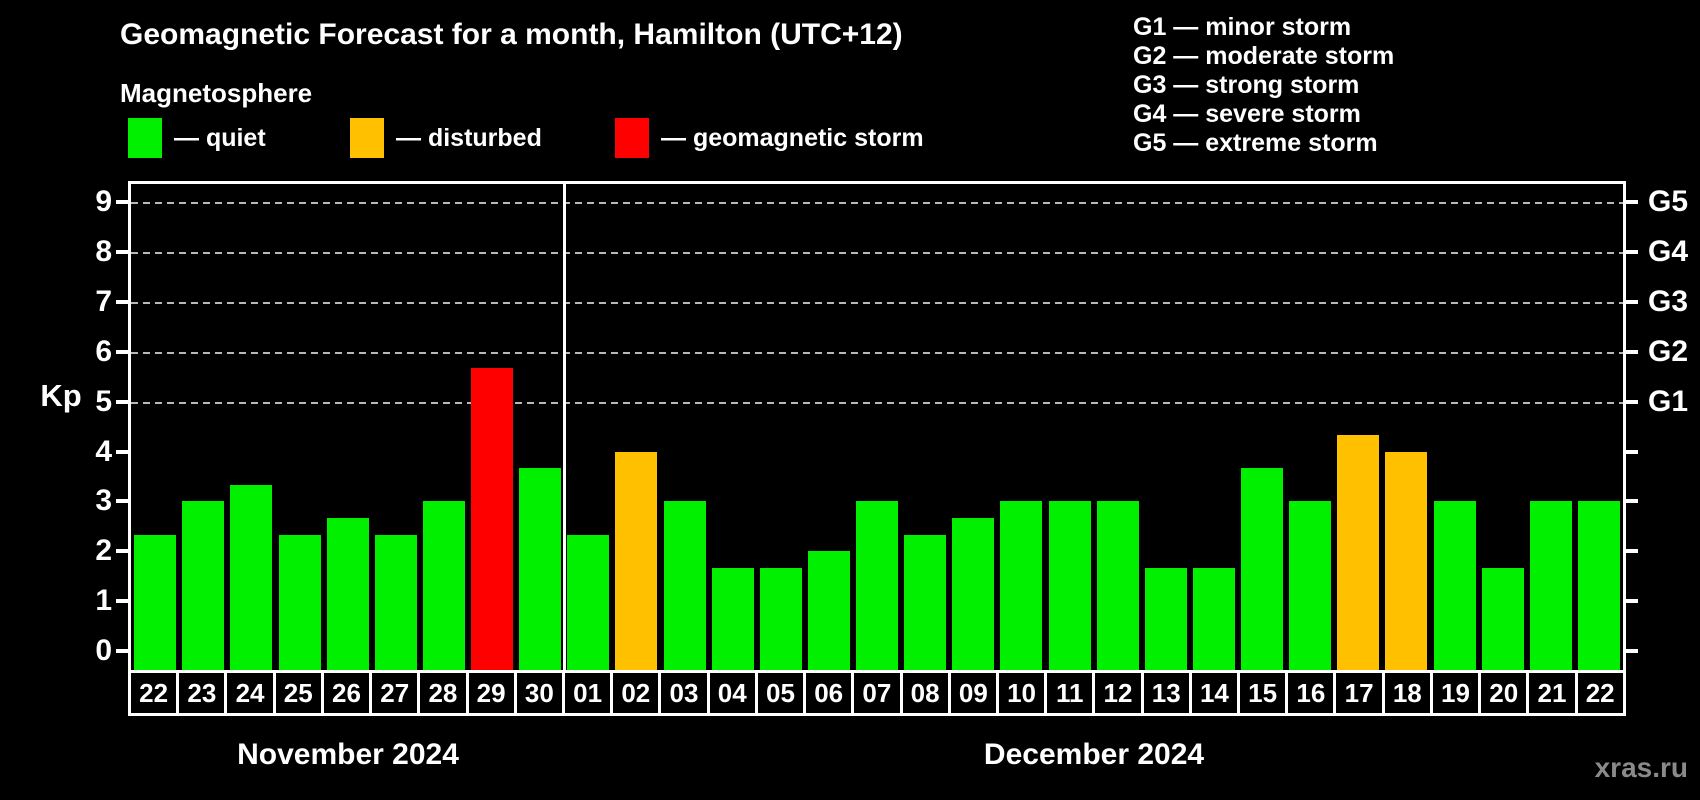 The width and height of the screenshot is (1700, 800). I want to click on date-cell-dec-03: 03, so click(685, 693).